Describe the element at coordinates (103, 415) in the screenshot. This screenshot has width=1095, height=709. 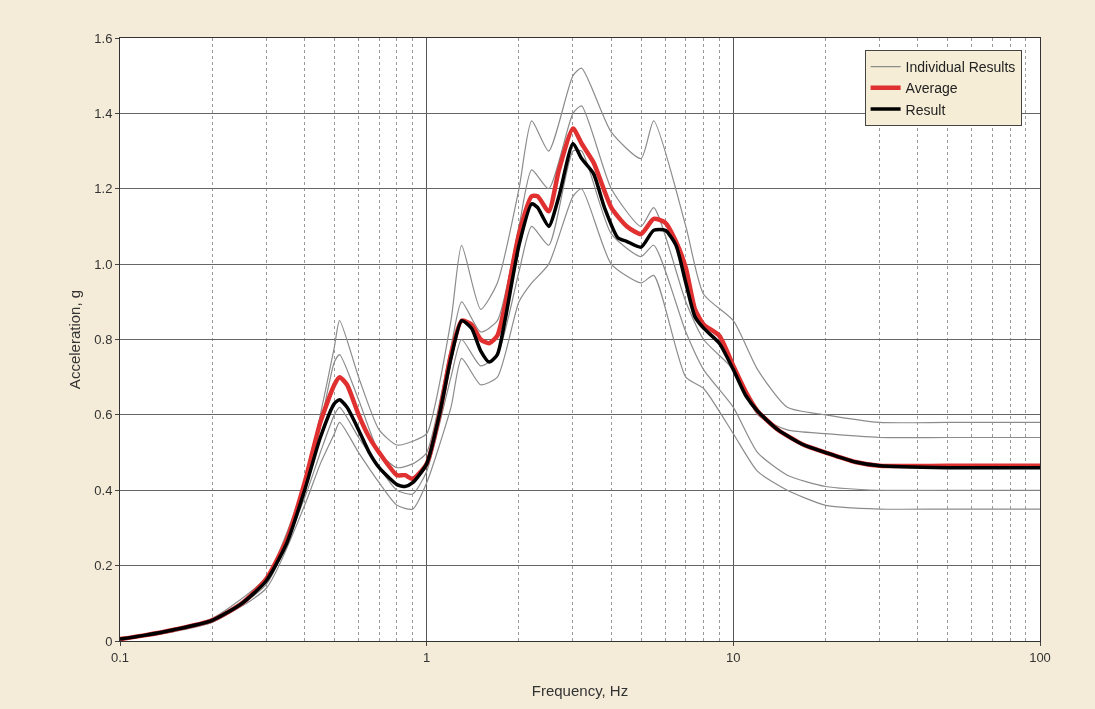
I see `y-tick-label: 0.6` at that location.